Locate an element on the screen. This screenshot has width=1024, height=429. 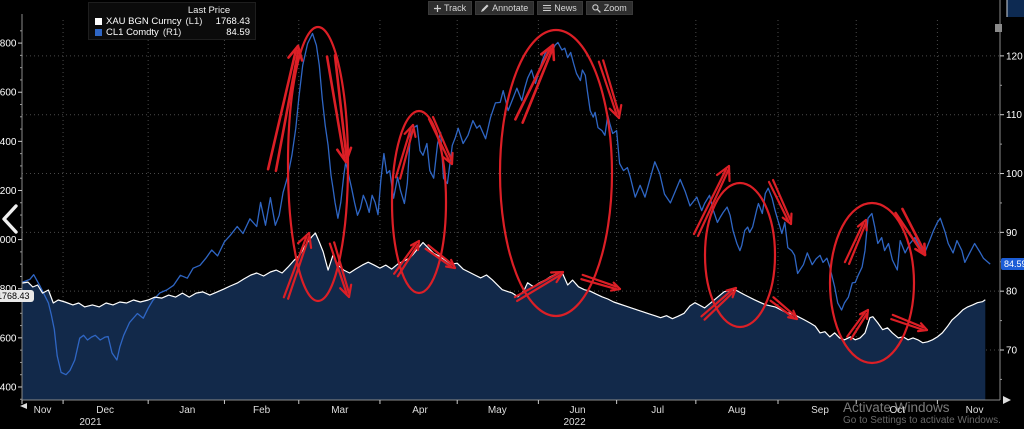
left-axis-tick-label: 2600 is located at coordinates (8, 93).